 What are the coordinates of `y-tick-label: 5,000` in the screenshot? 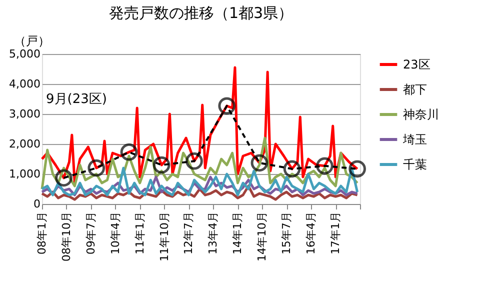 It's located at (24, 54).